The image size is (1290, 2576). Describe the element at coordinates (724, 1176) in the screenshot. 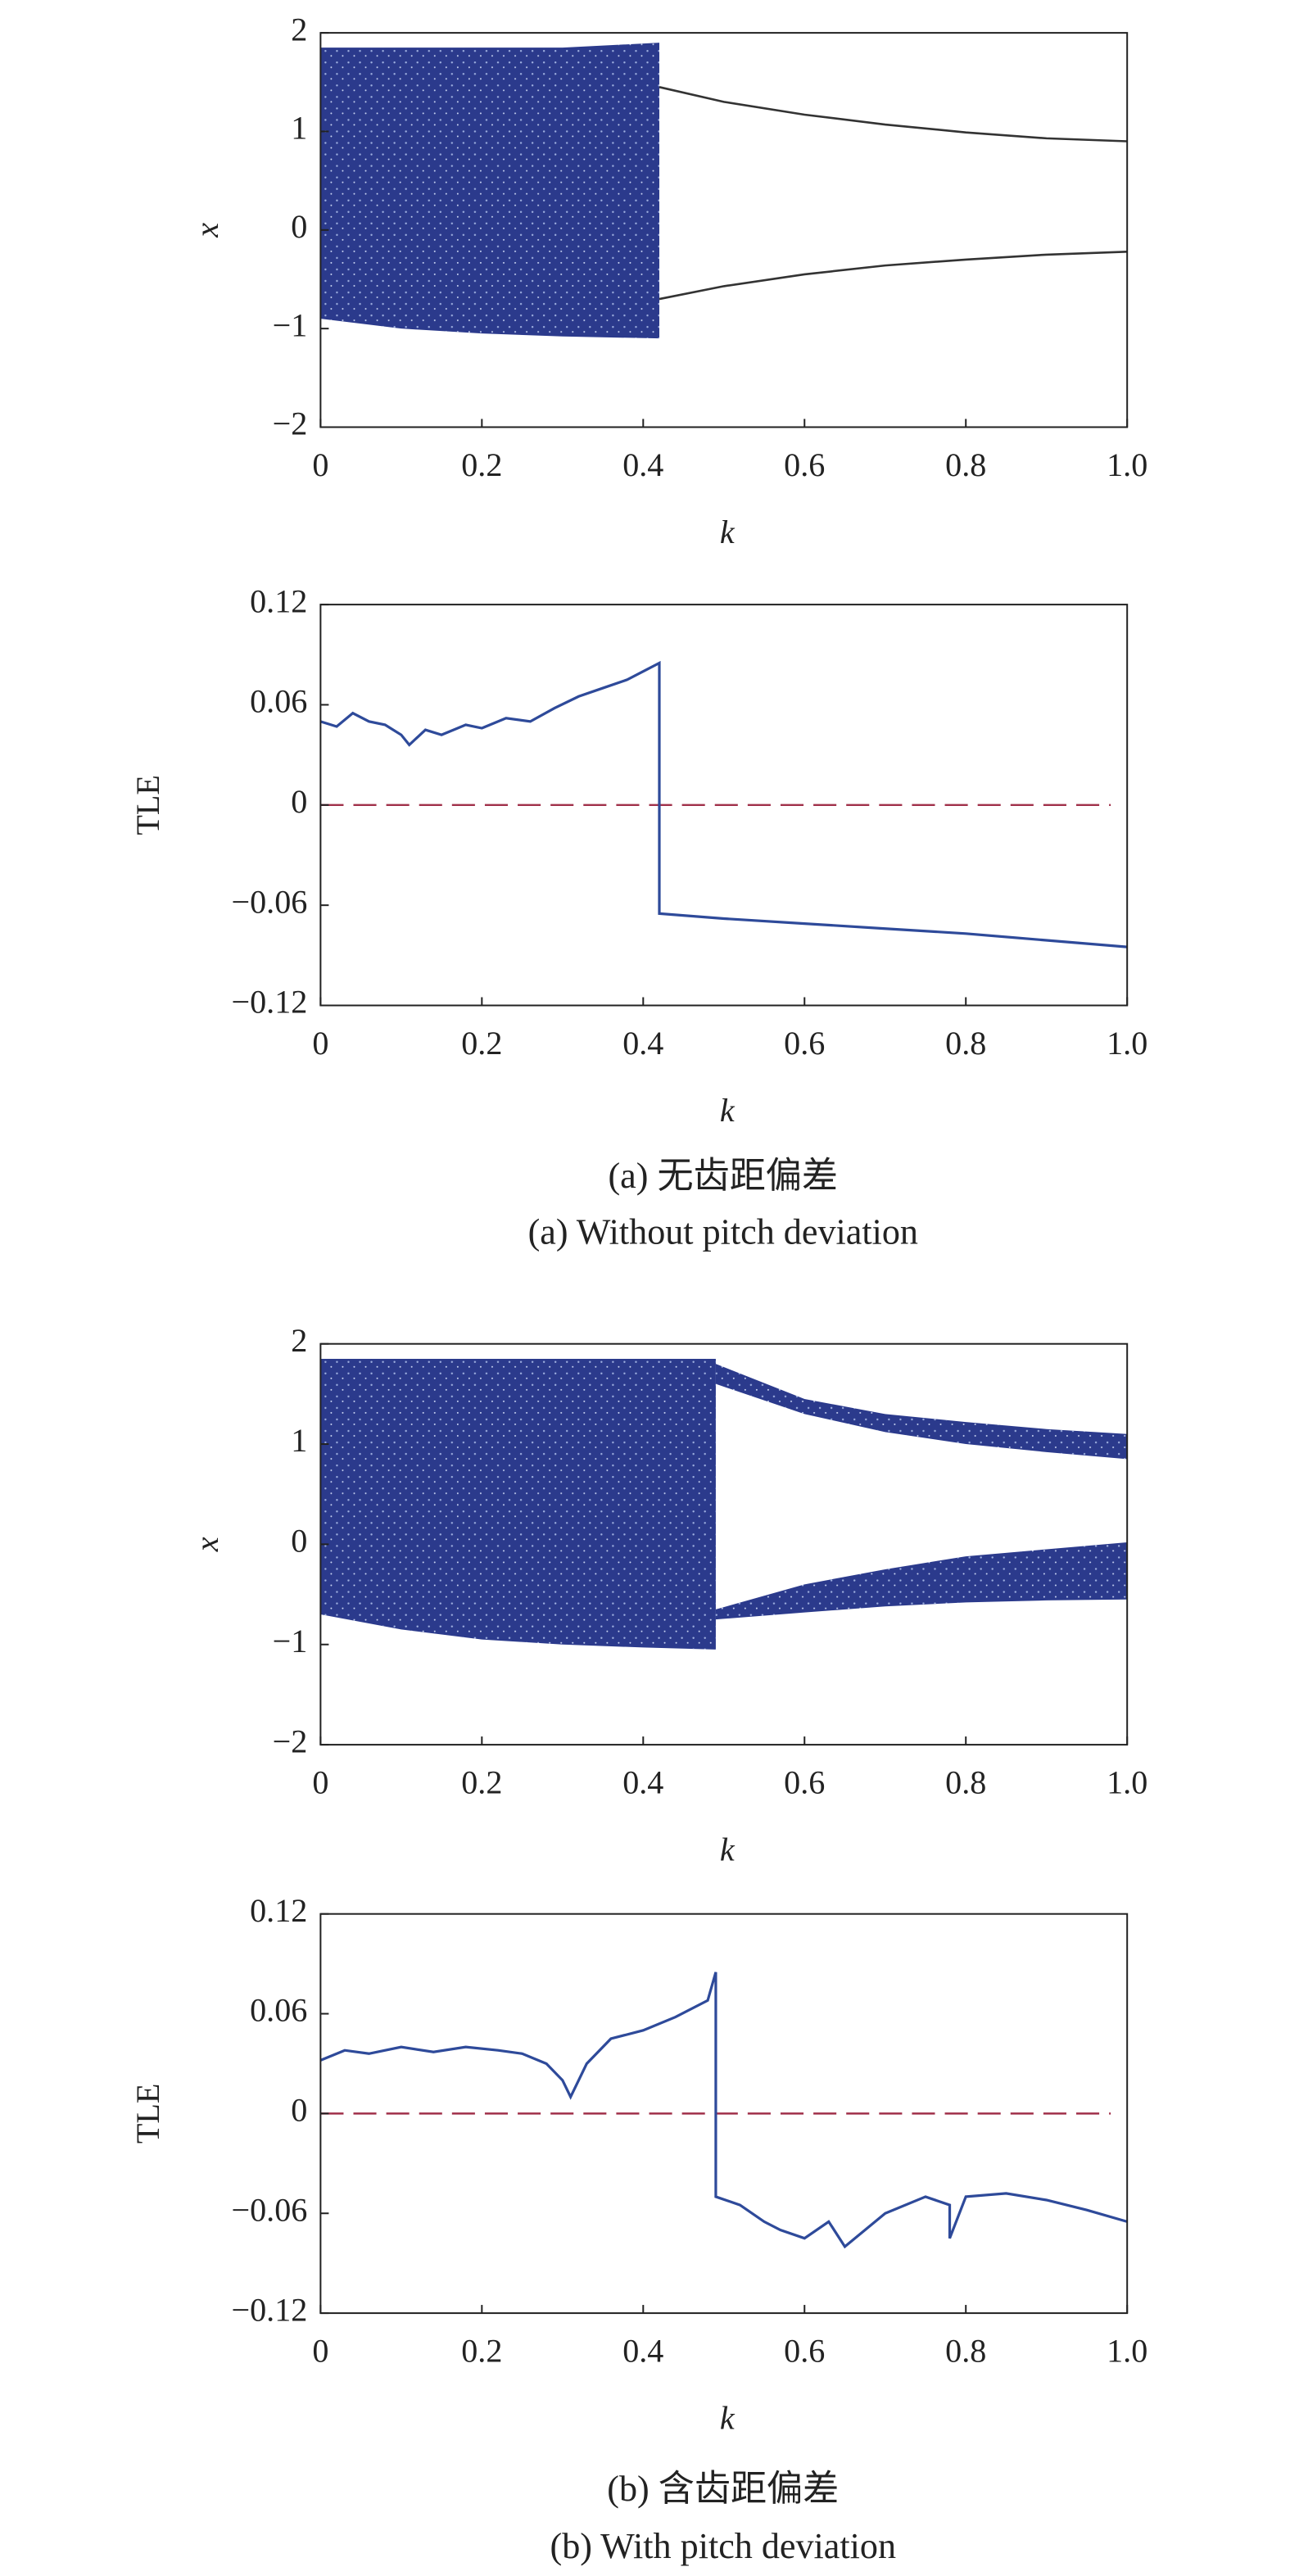

I see `caption: (a) 无齿距偏差` at that location.